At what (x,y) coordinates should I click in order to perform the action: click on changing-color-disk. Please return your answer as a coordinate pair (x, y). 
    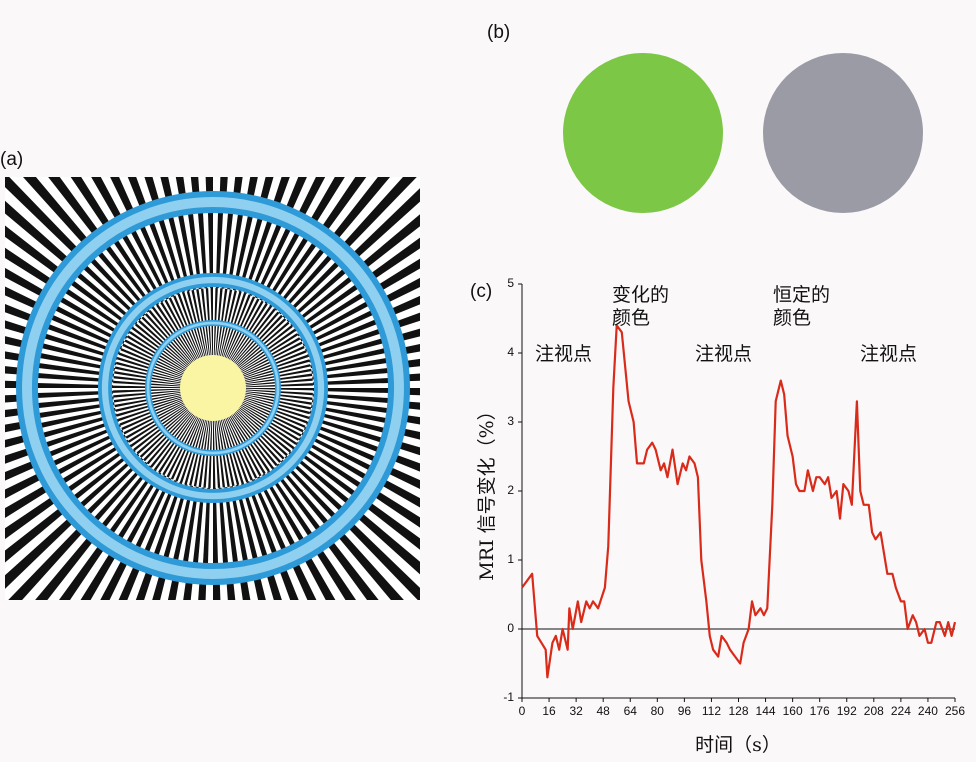
    Looking at the image, I should click on (643, 133).